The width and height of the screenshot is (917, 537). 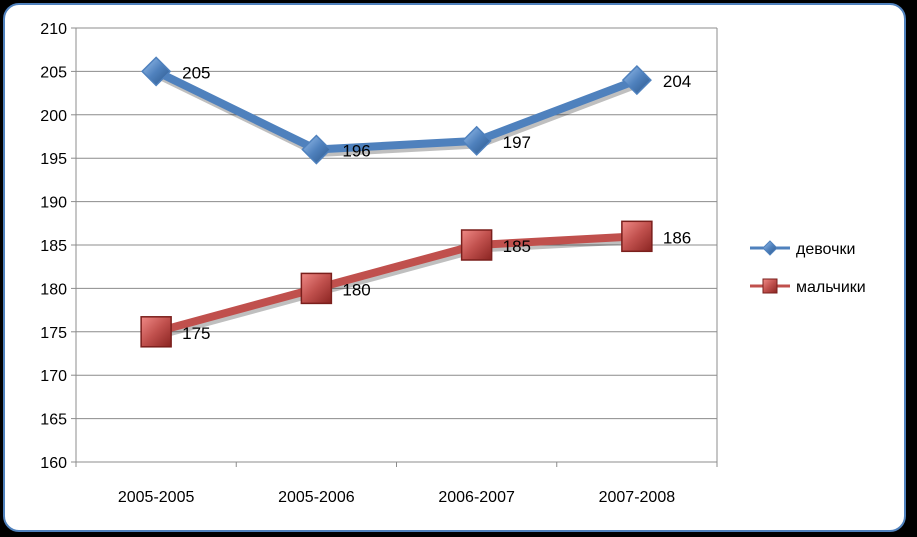 I want to click on y-tick-label: 190, so click(x=53, y=203).